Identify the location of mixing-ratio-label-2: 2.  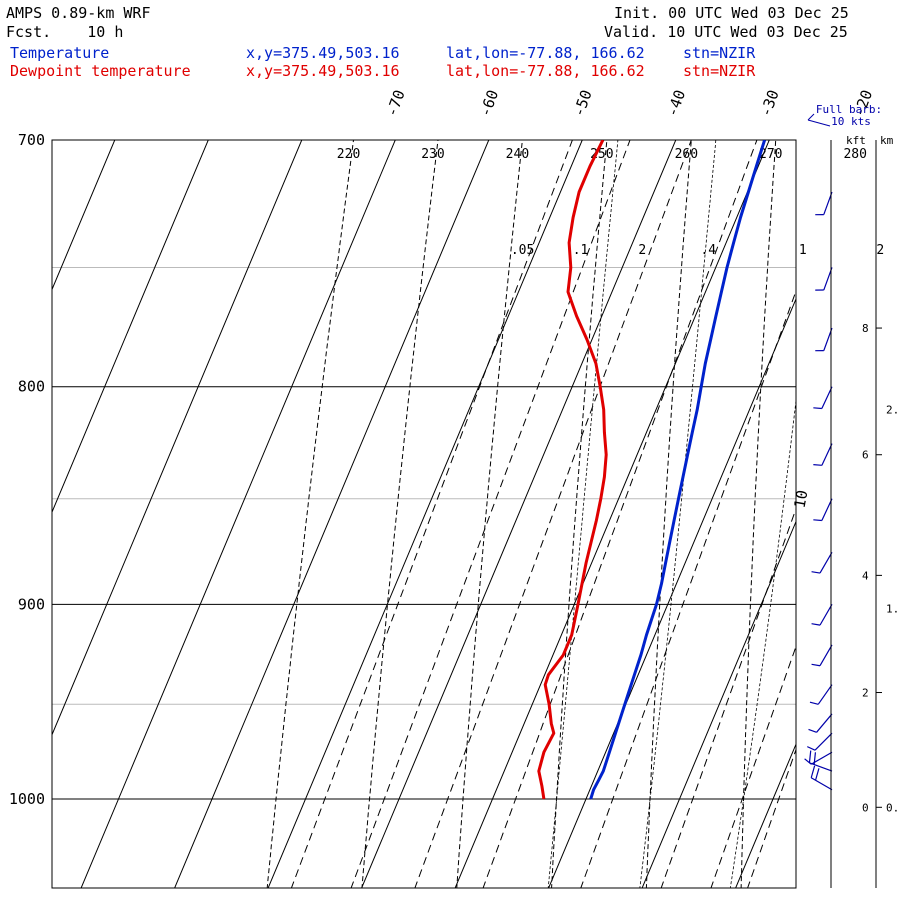
(642, 250).